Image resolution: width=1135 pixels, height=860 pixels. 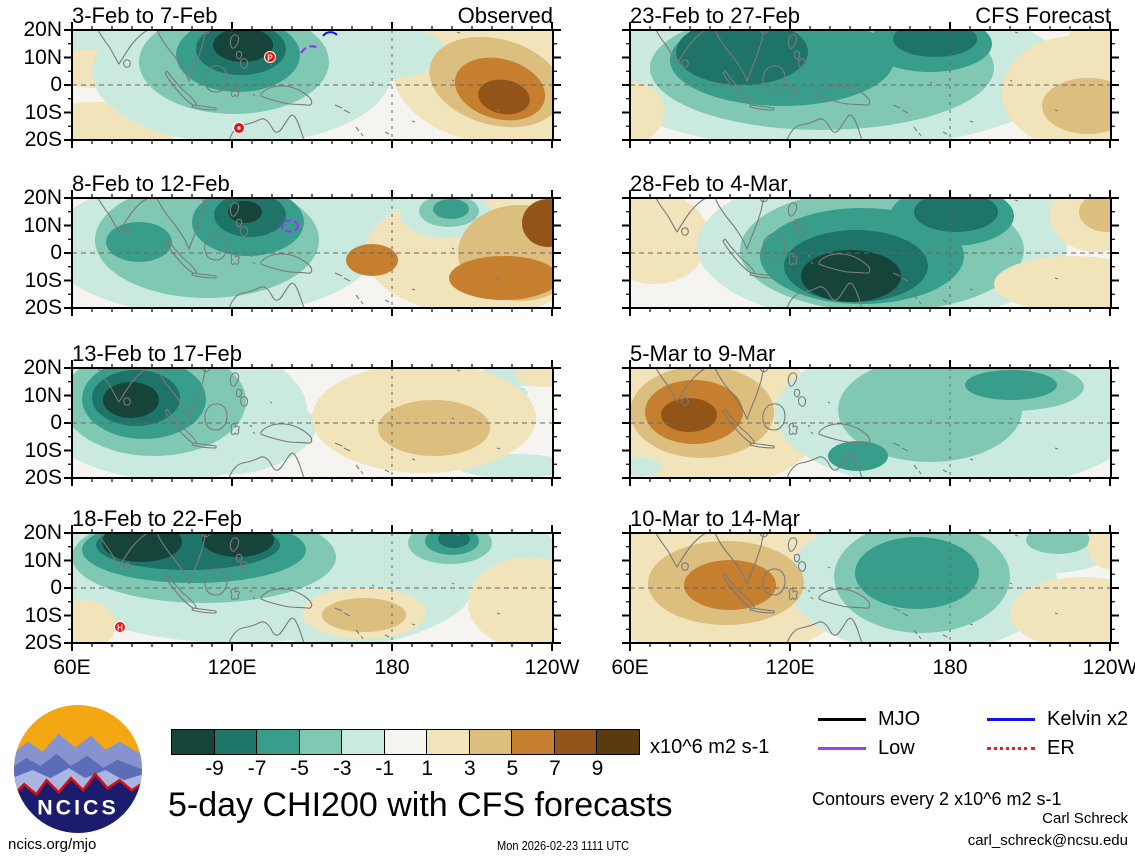 What do you see at coordinates (151, 183) in the screenshot?
I see `panel-title: 8-Feb to 12-Feb` at bounding box center [151, 183].